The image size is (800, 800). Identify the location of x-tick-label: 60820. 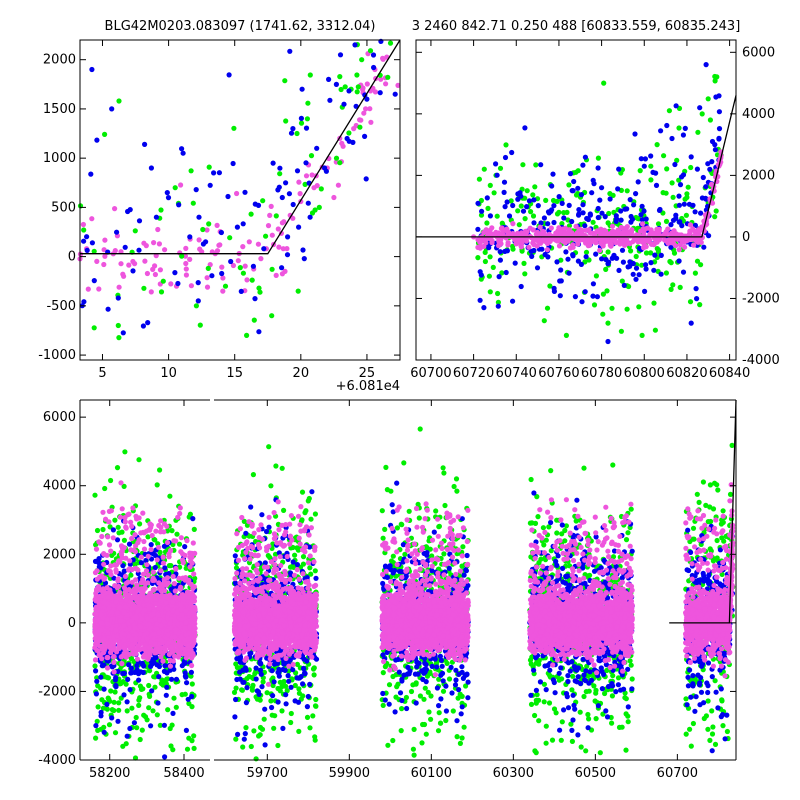
(686, 373).